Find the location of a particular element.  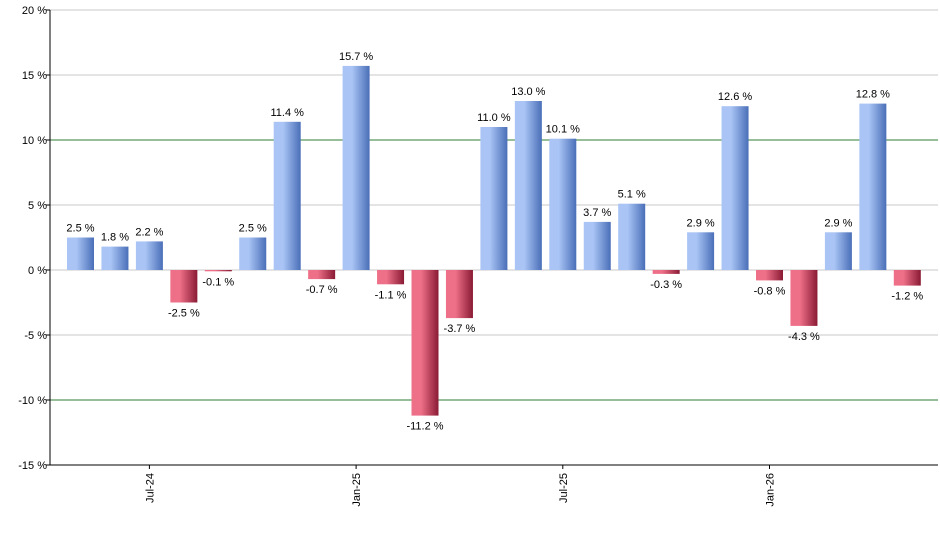

bar-value-label: -2.5 % is located at coordinates (184, 314).